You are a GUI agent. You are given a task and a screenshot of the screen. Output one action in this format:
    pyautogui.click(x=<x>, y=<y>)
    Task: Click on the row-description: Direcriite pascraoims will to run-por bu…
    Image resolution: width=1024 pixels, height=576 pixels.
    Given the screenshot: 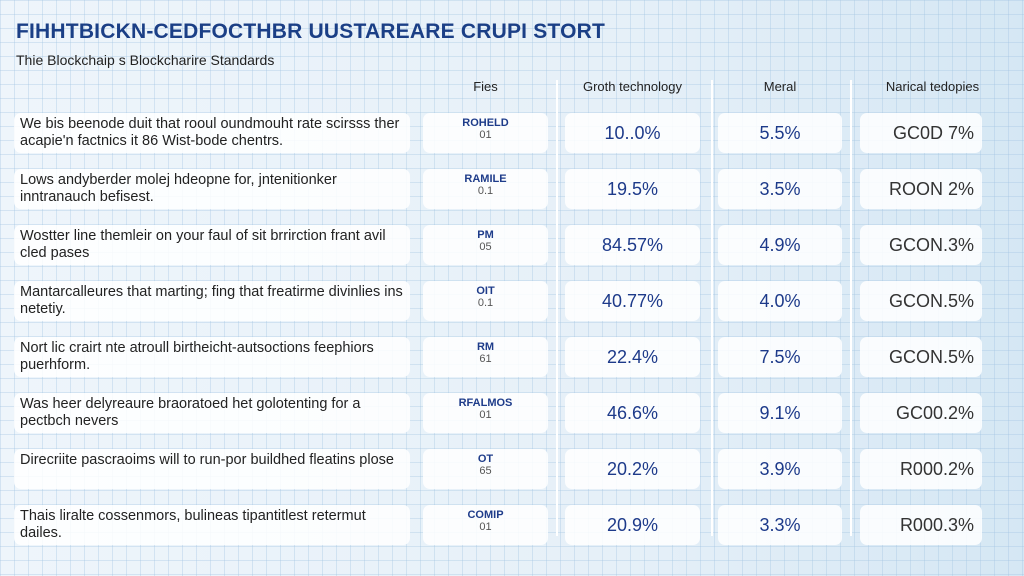 What is the action you would take?
    pyautogui.click(x=212, y=469)
    